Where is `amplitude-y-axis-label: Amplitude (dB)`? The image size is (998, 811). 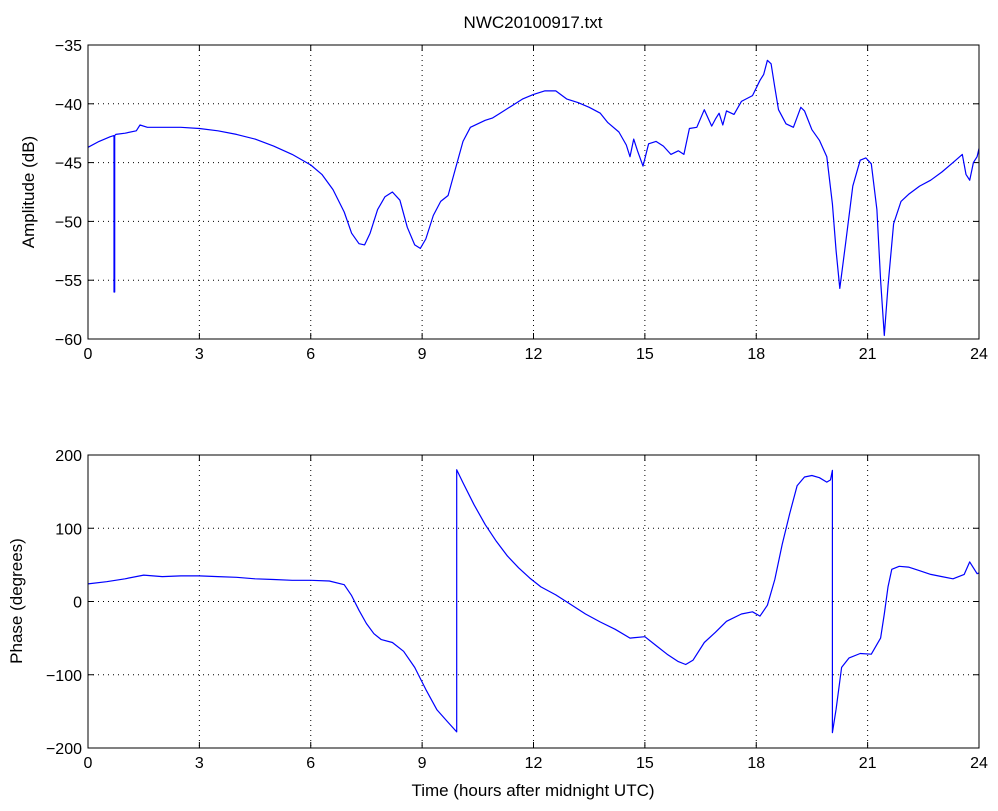 amplitude-y-axis-label: Amplitude (dB) is located at coordinates (28, 192).